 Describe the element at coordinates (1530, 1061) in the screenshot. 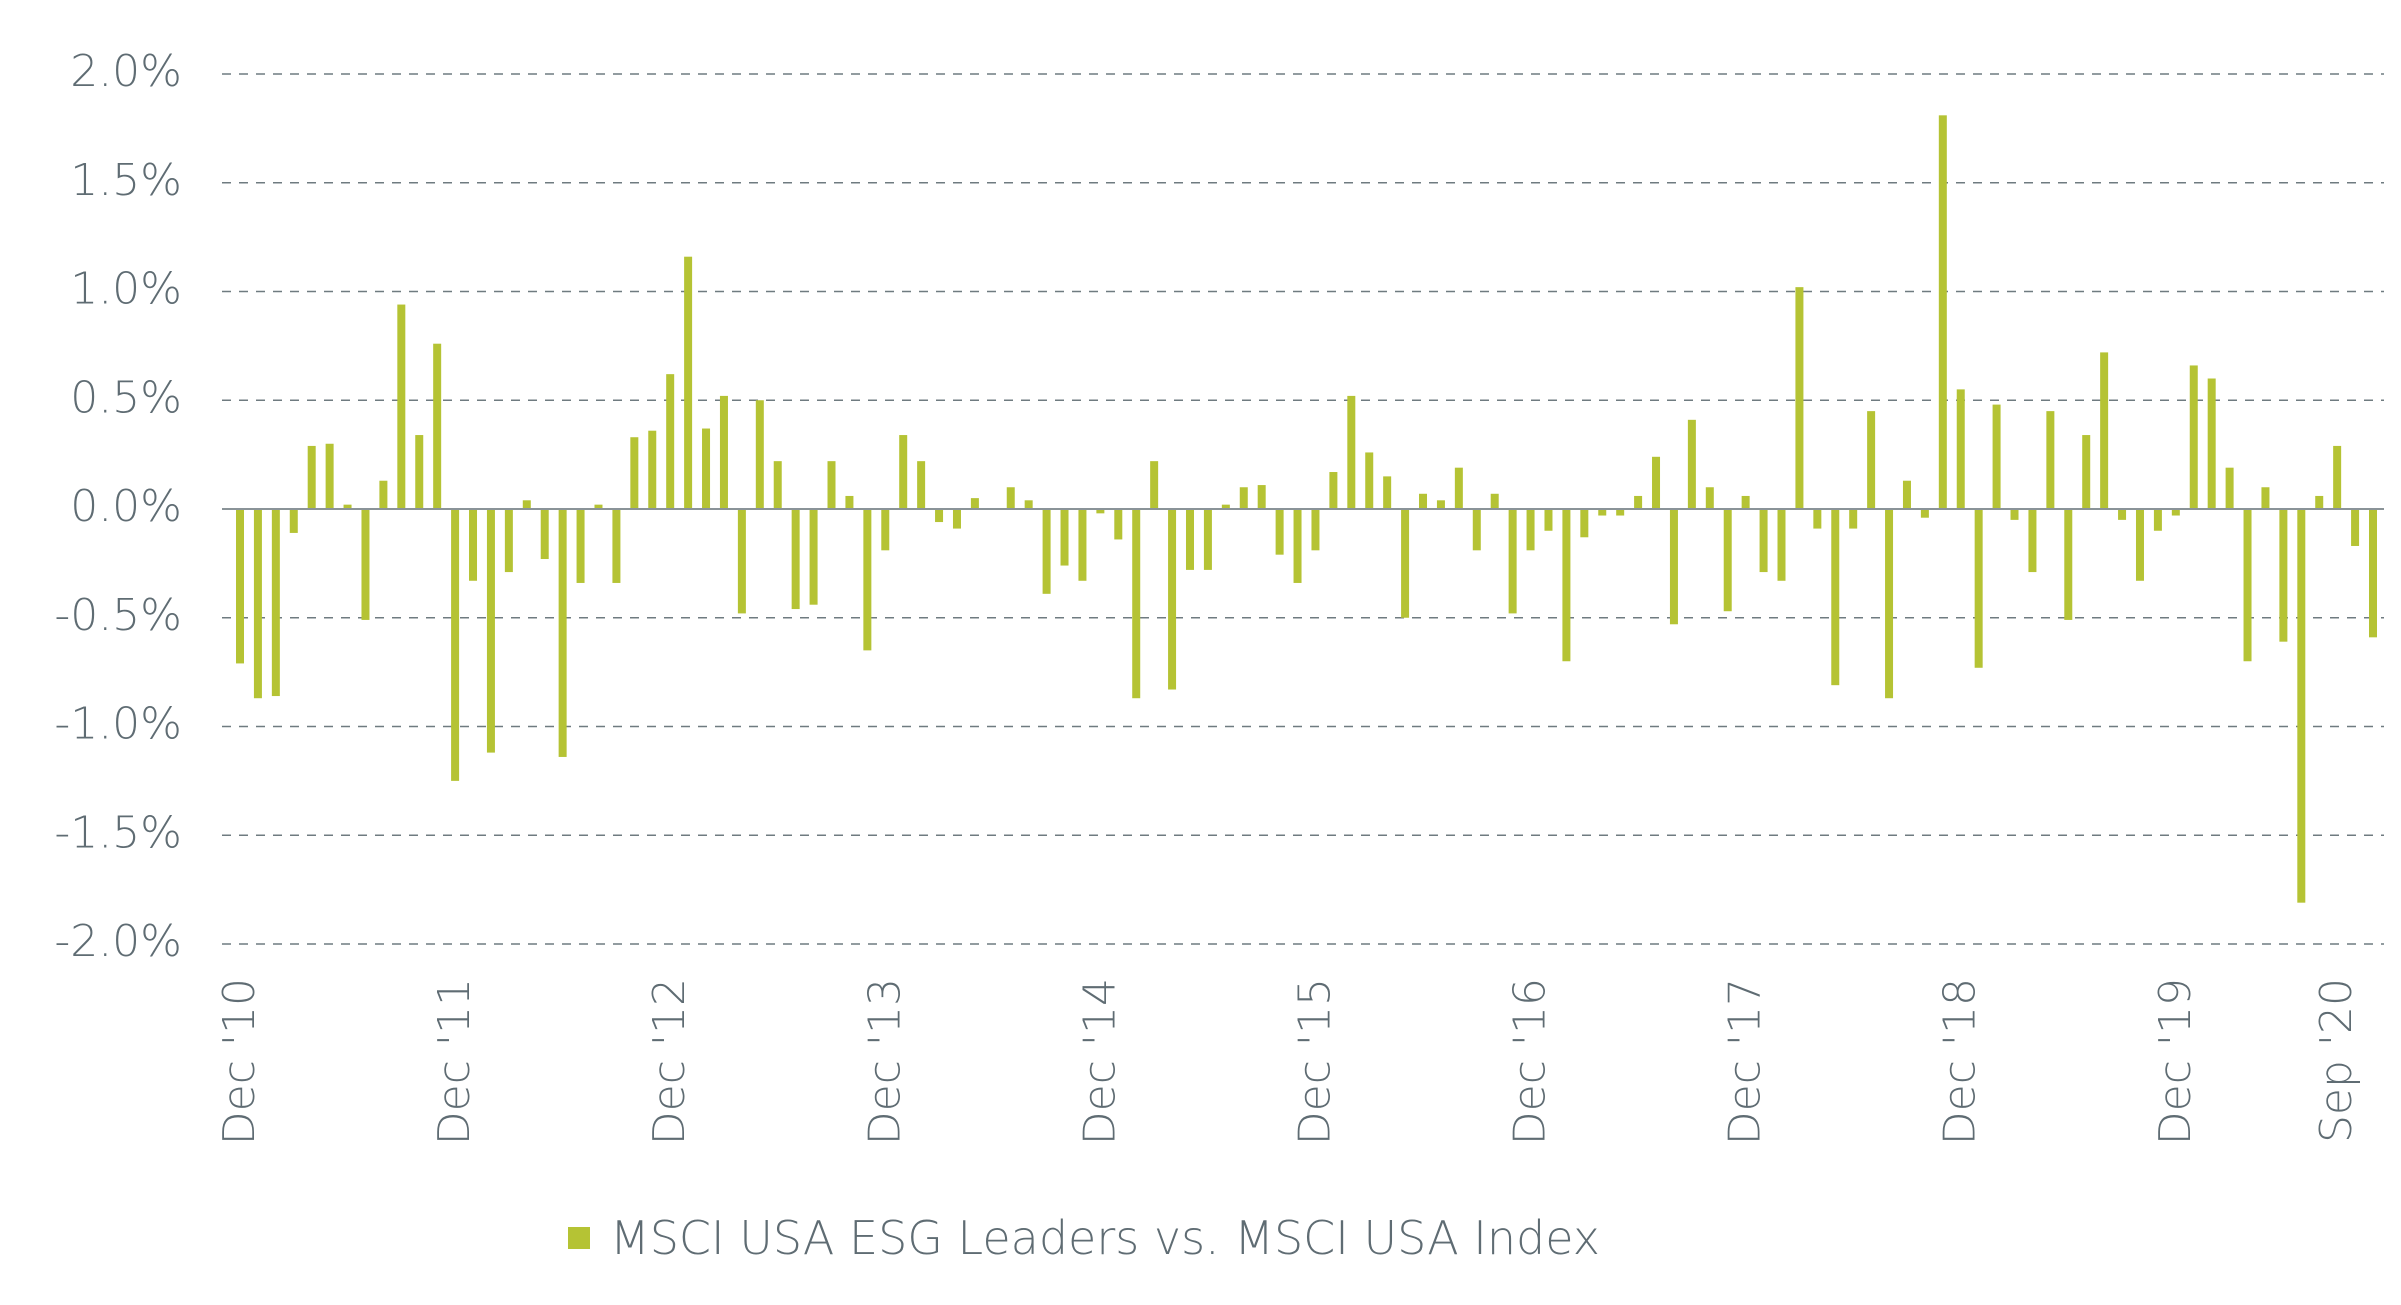

I see `x-tick-label: Dec '16` at that location.